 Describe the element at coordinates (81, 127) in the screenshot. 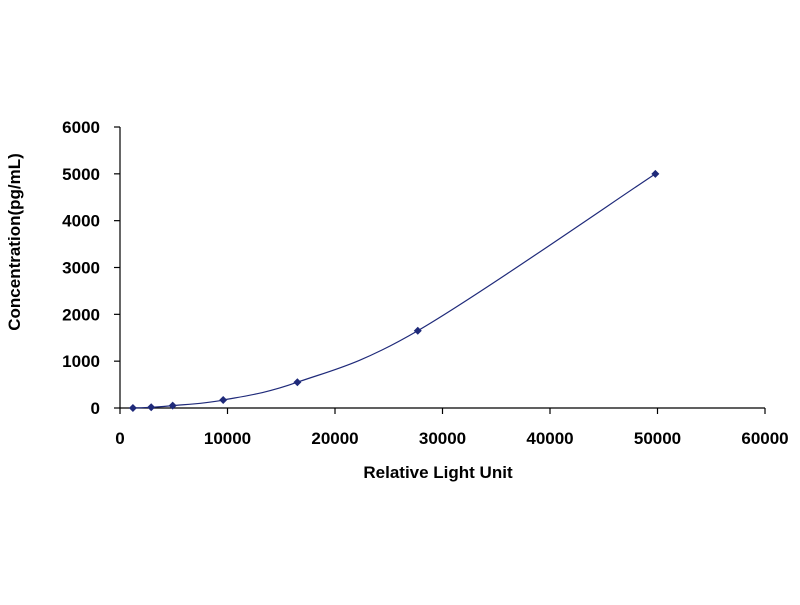

I see `y-tick-label: 6000` at that location.